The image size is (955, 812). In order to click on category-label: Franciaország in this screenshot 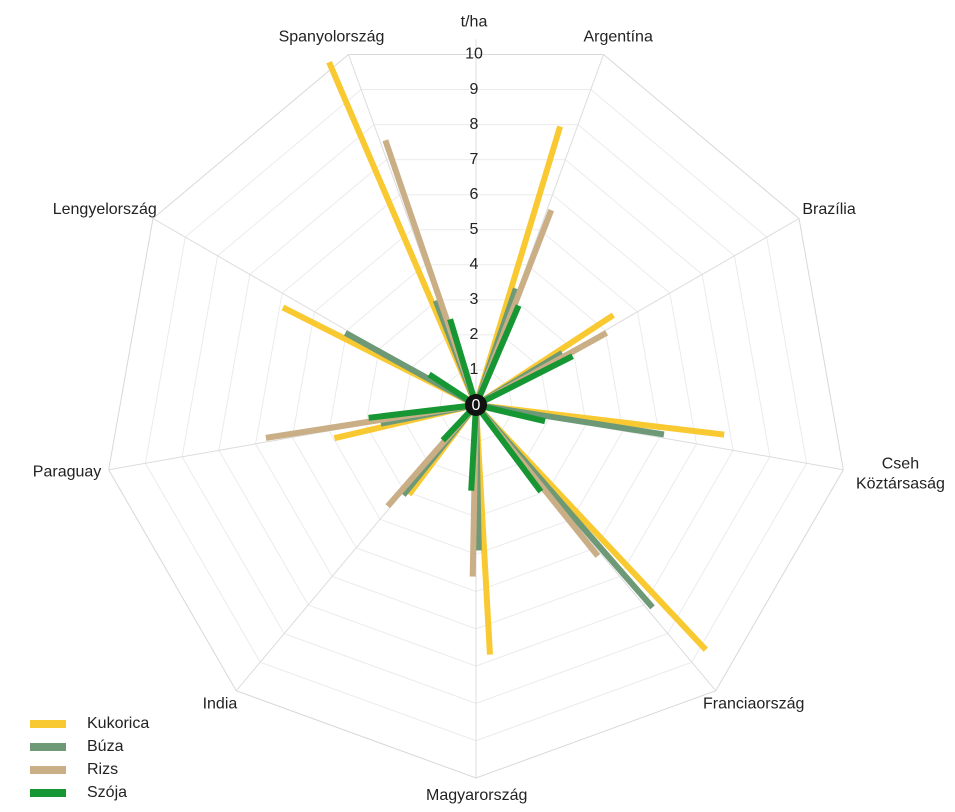, I will do `click(754, 704)`.